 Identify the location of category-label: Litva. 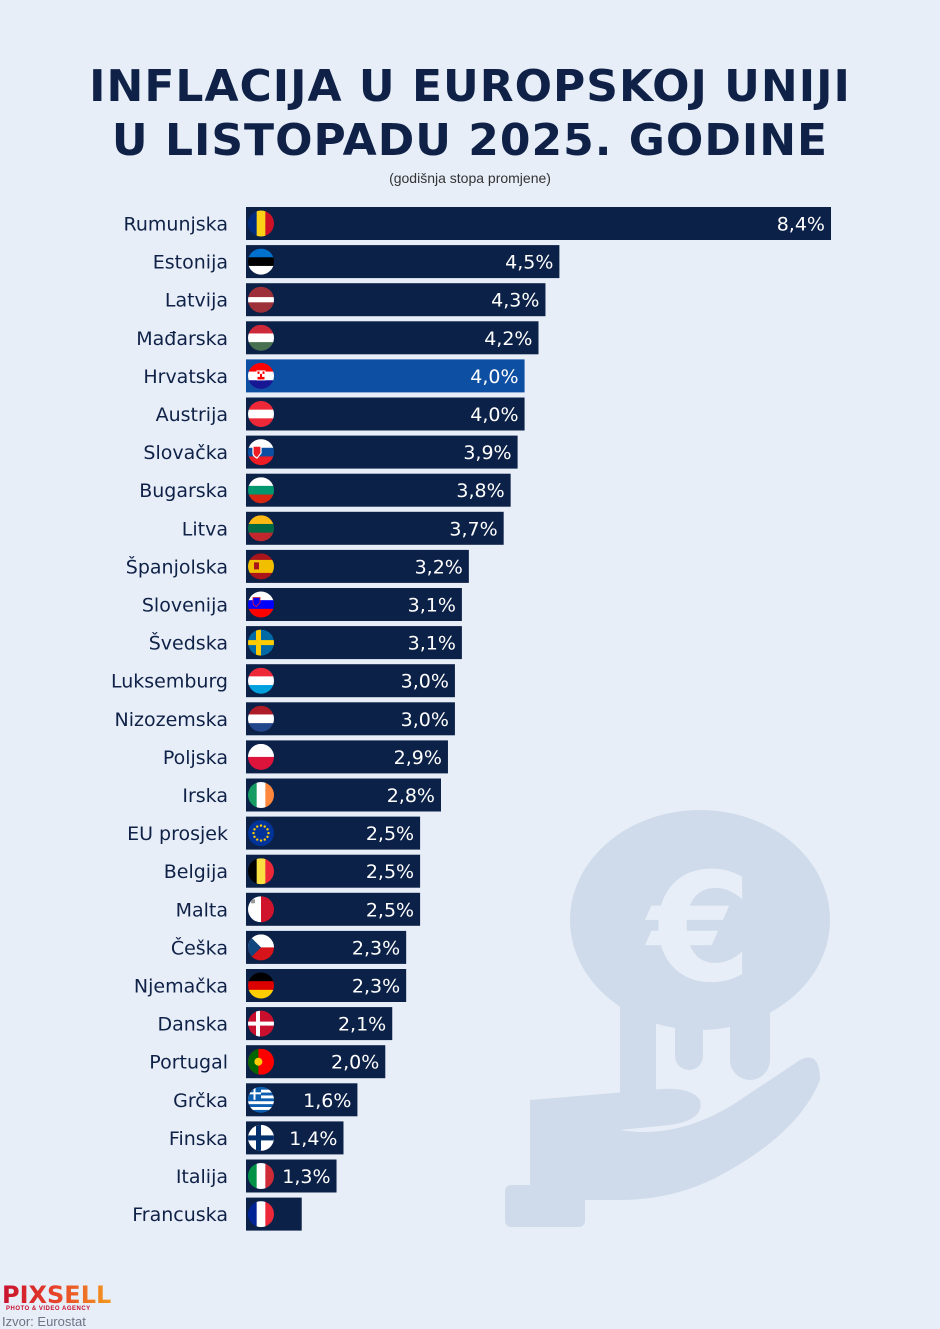
(205, 529).